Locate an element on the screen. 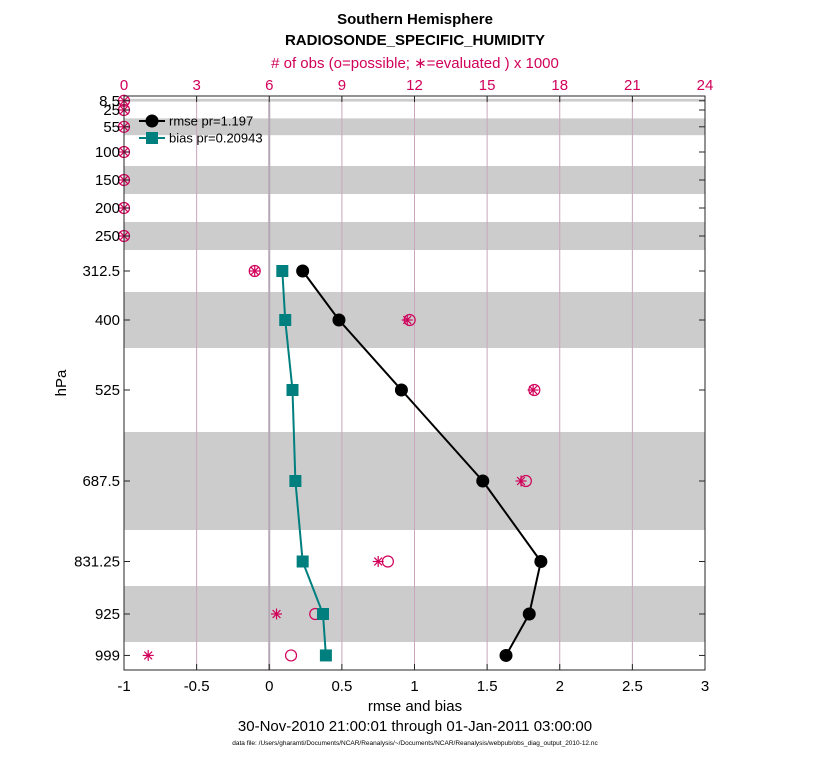 This screenshot has width=830, height=760. y-tick-label: 925 is located at coordinates (107, 614).